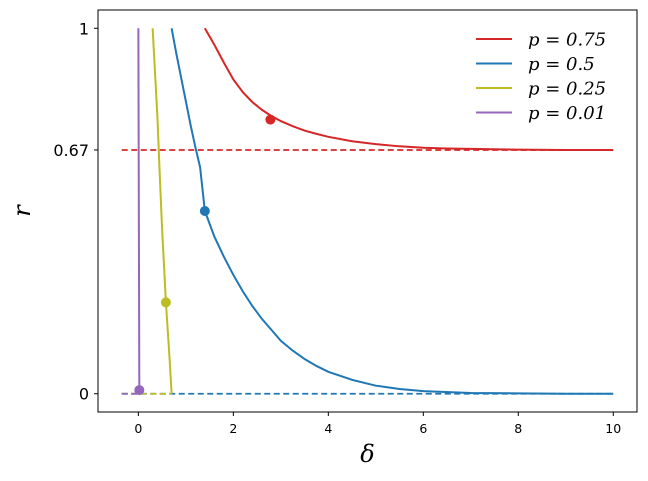 This screenshot has width=648, height=481. Describe the element at coordinates (84, 28) in the screenshot. I see `y-tick-label-2: 1` at that location.